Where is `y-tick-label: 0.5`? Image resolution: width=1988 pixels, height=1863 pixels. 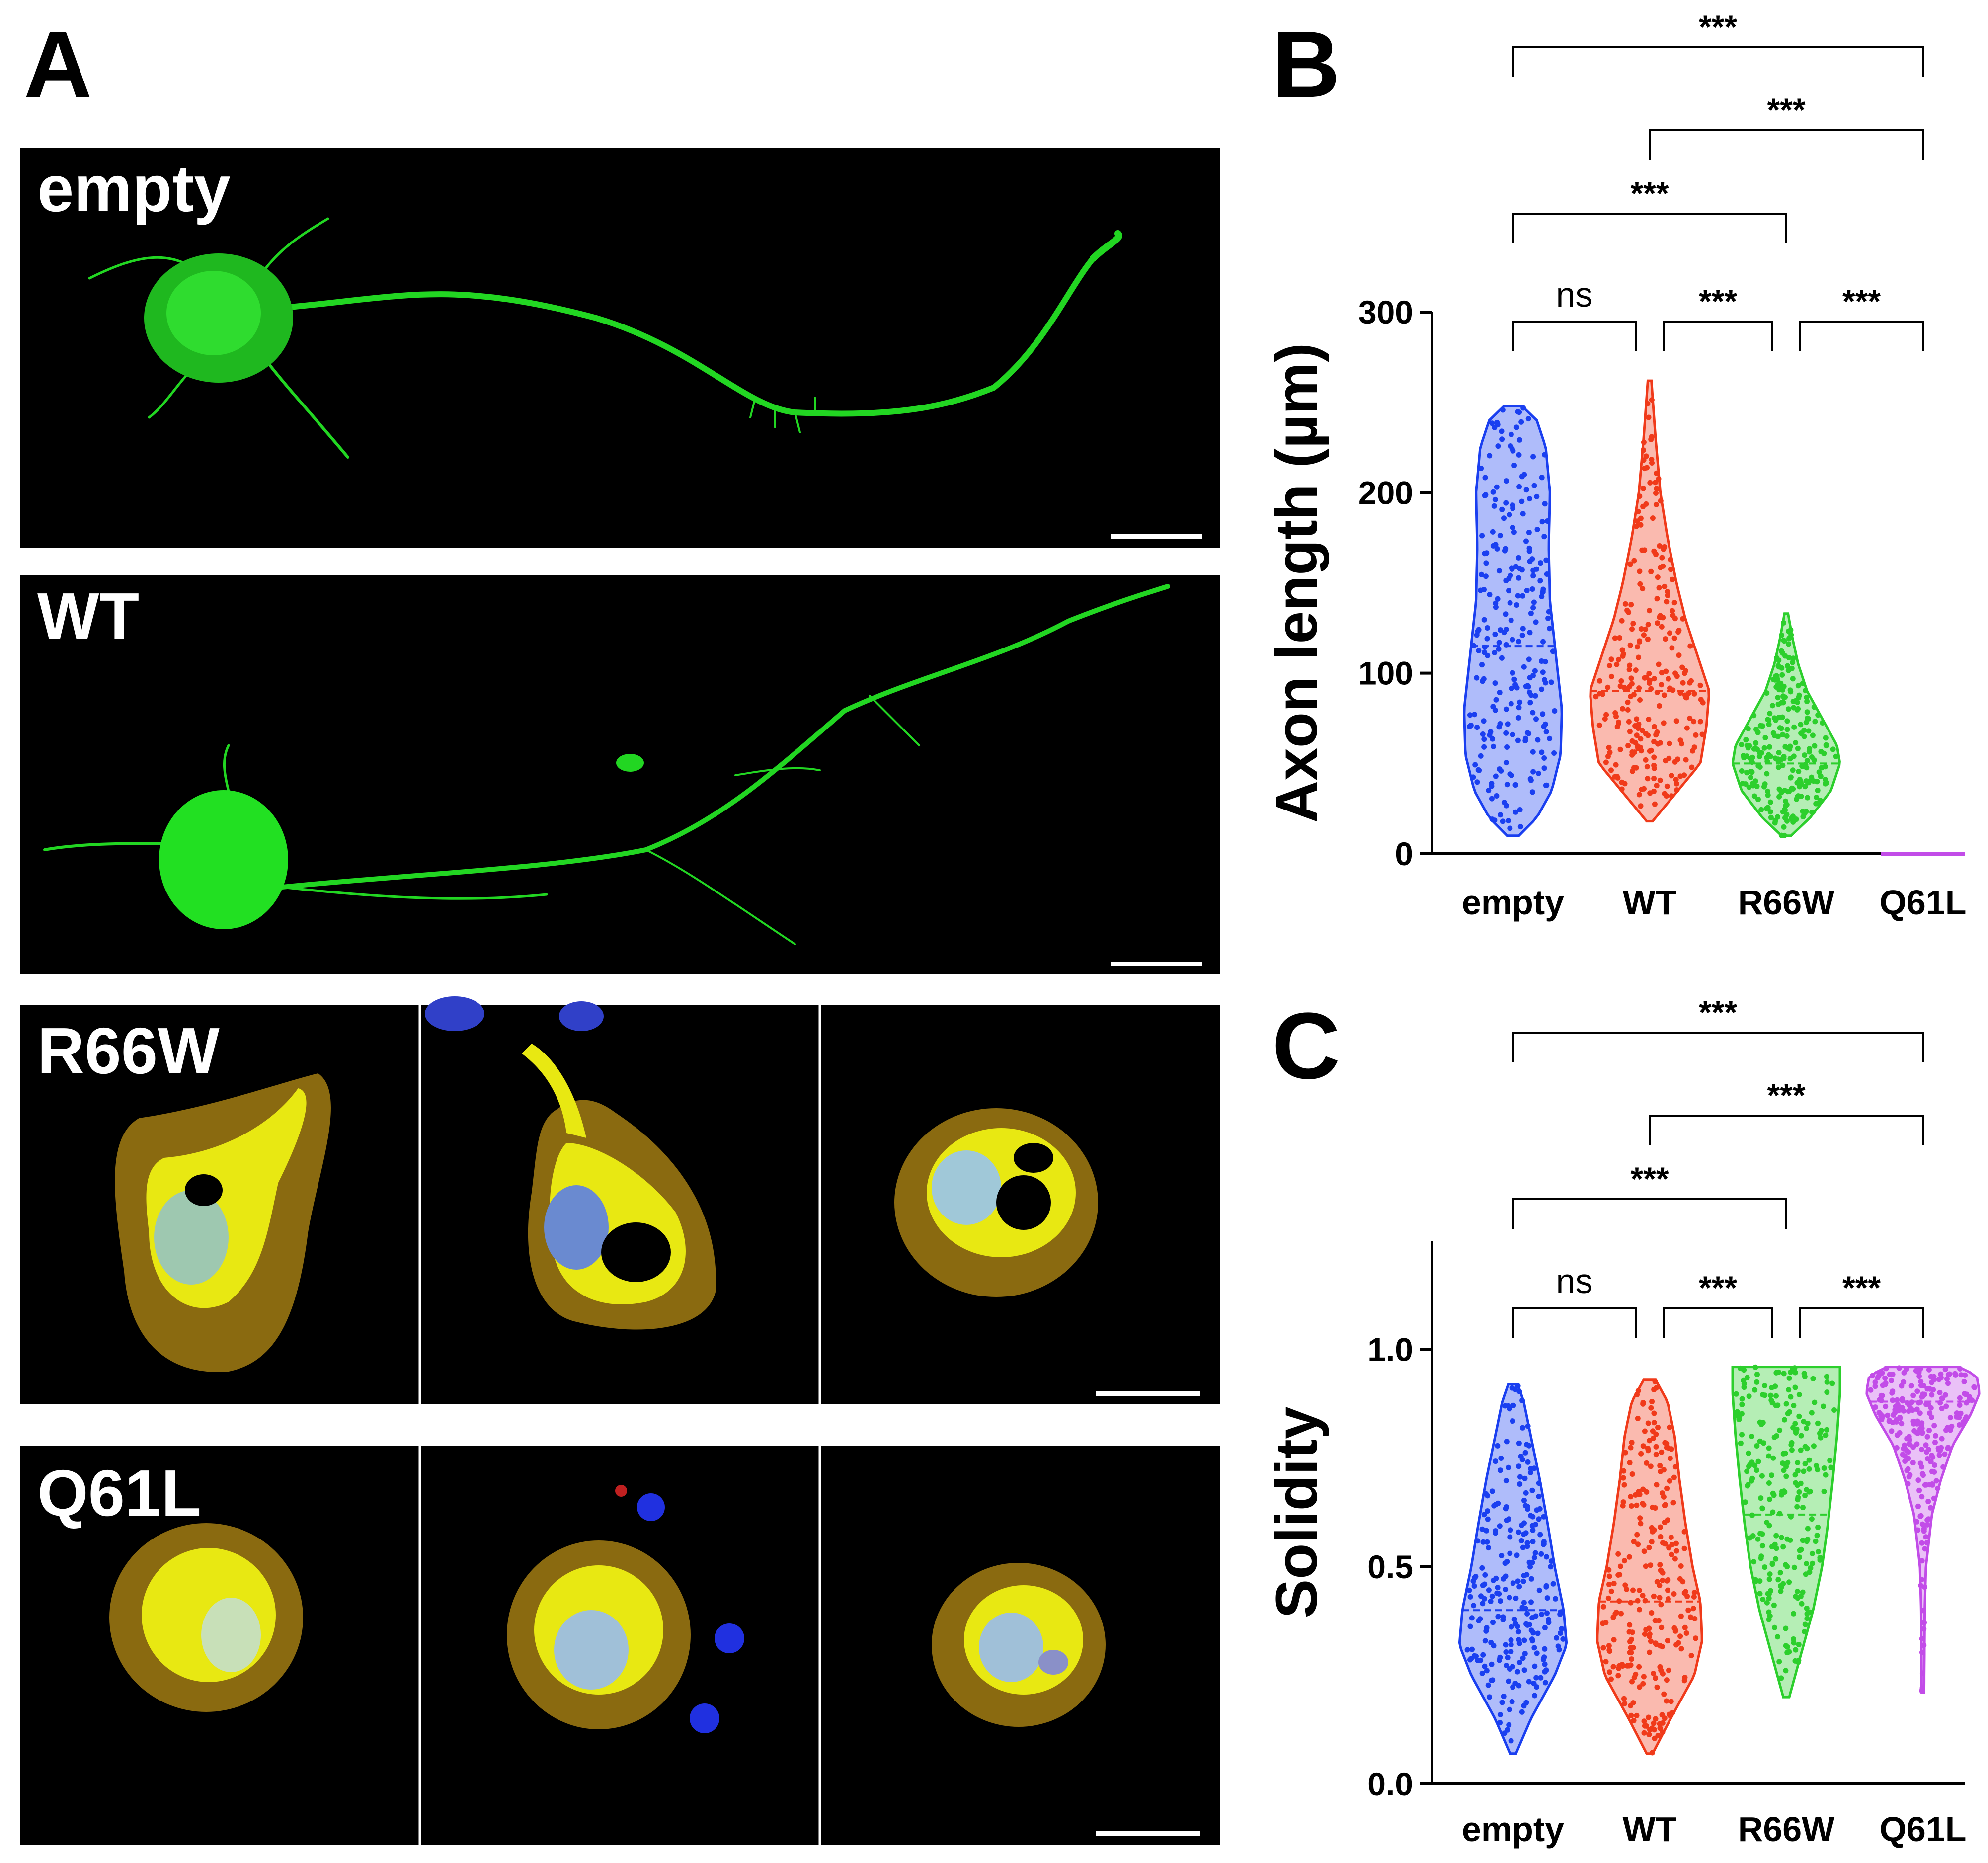
y-tick-label: 0.5 is located at coordinates (1390, 1567).